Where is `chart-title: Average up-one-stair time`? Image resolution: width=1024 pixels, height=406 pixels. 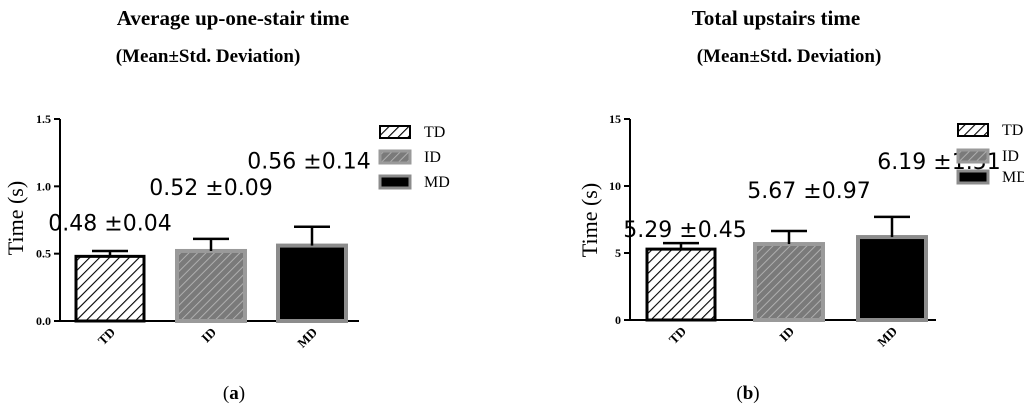 chart-title: Average up-one-stair time is located at coordinates (233, 18).